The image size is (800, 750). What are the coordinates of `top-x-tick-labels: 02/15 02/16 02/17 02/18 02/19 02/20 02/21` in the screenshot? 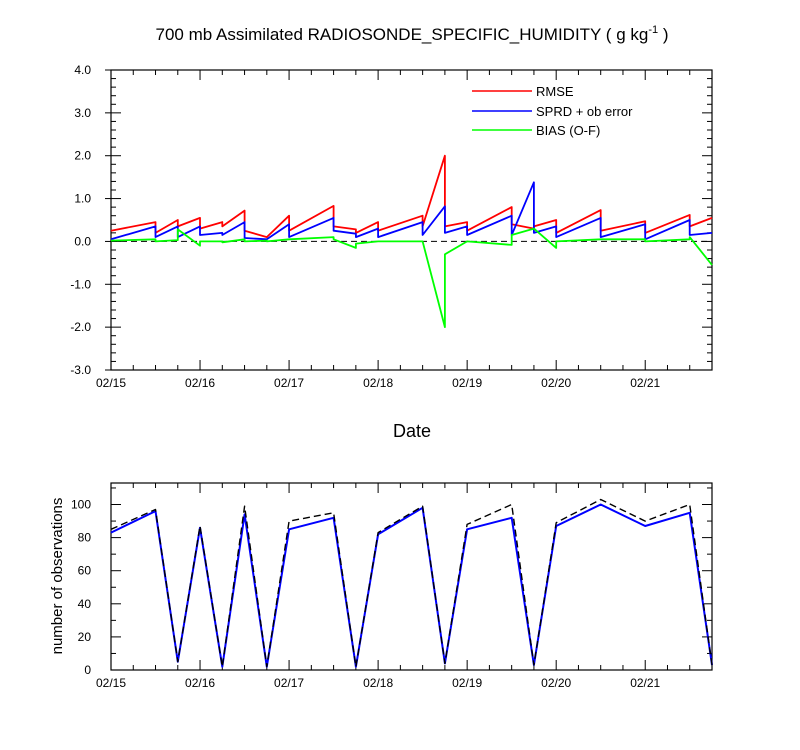 It's located at (378, 383).